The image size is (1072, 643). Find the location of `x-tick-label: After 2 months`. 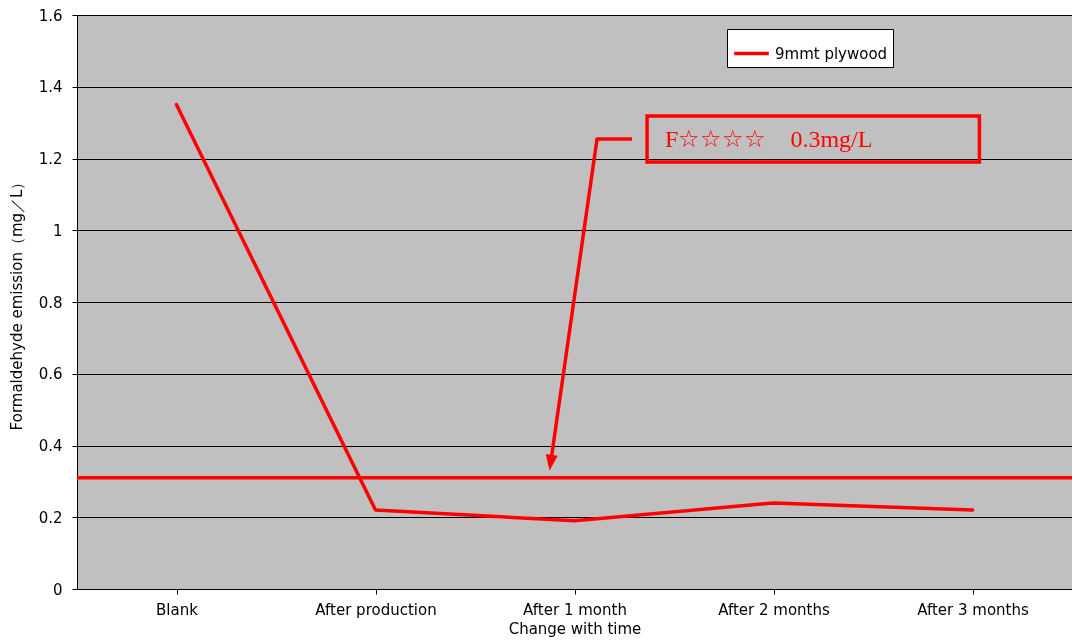

x-tick-label: After 2 months is located at coordinates (774, 609).